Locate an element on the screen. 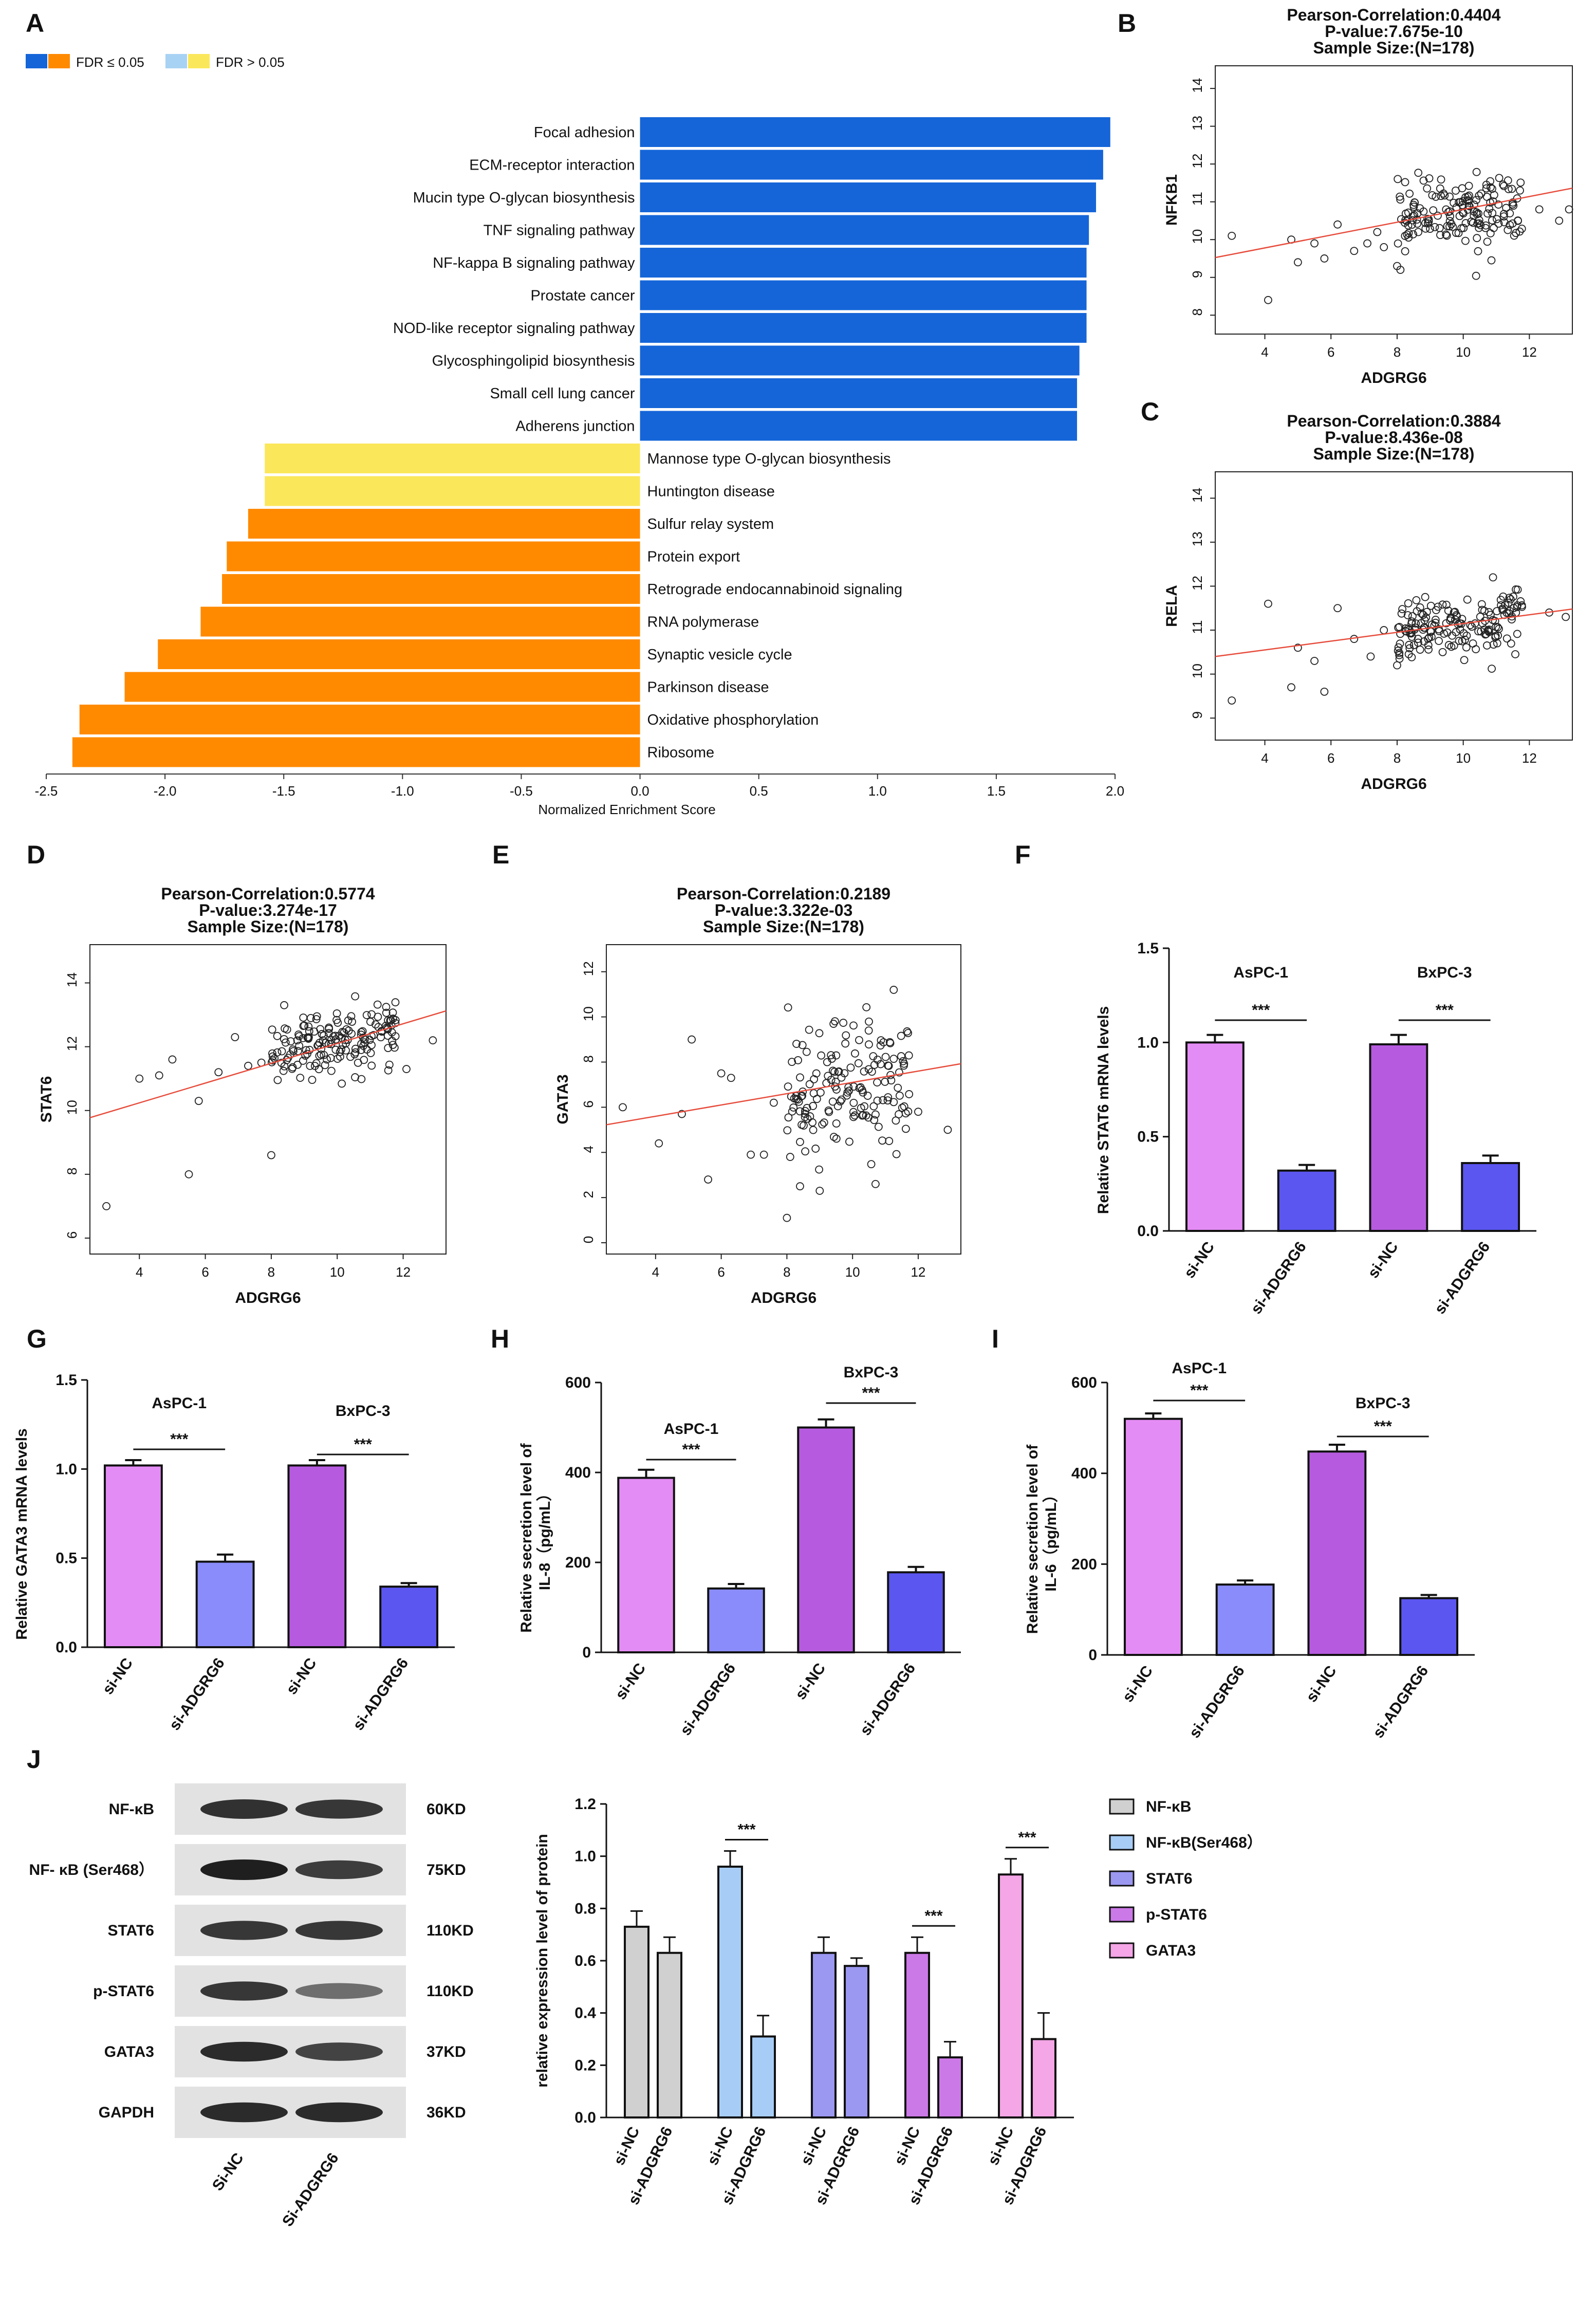 Image resolution: width=1596 pixels, height=2303 pixels. x-tick-label: 8 is located at coordinates (272, 1272).